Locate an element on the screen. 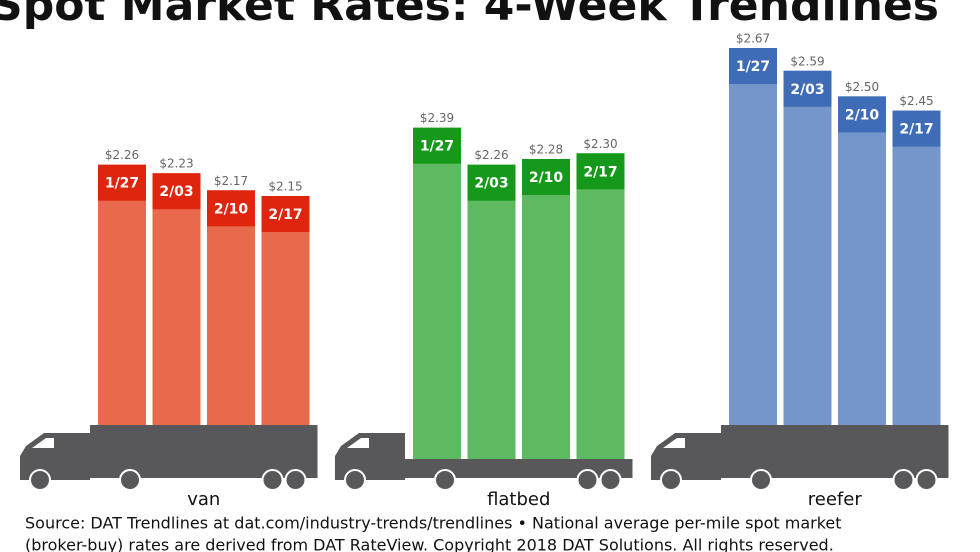  value-label: $2.39 is located at coordinates (437, 118).